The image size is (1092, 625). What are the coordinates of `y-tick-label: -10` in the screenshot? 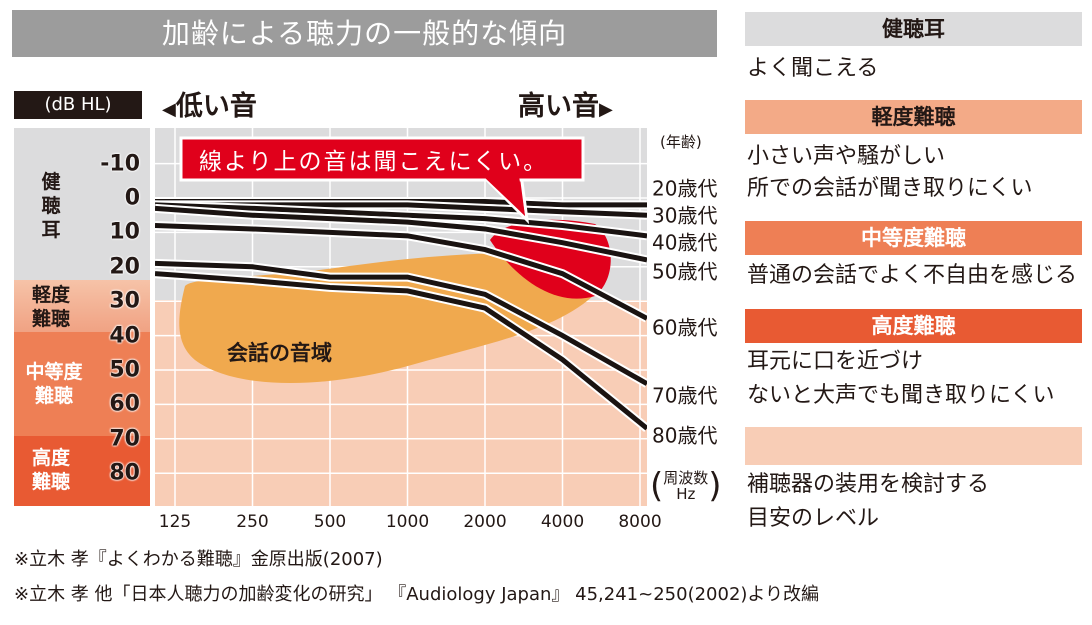 It's located at (120, 164).